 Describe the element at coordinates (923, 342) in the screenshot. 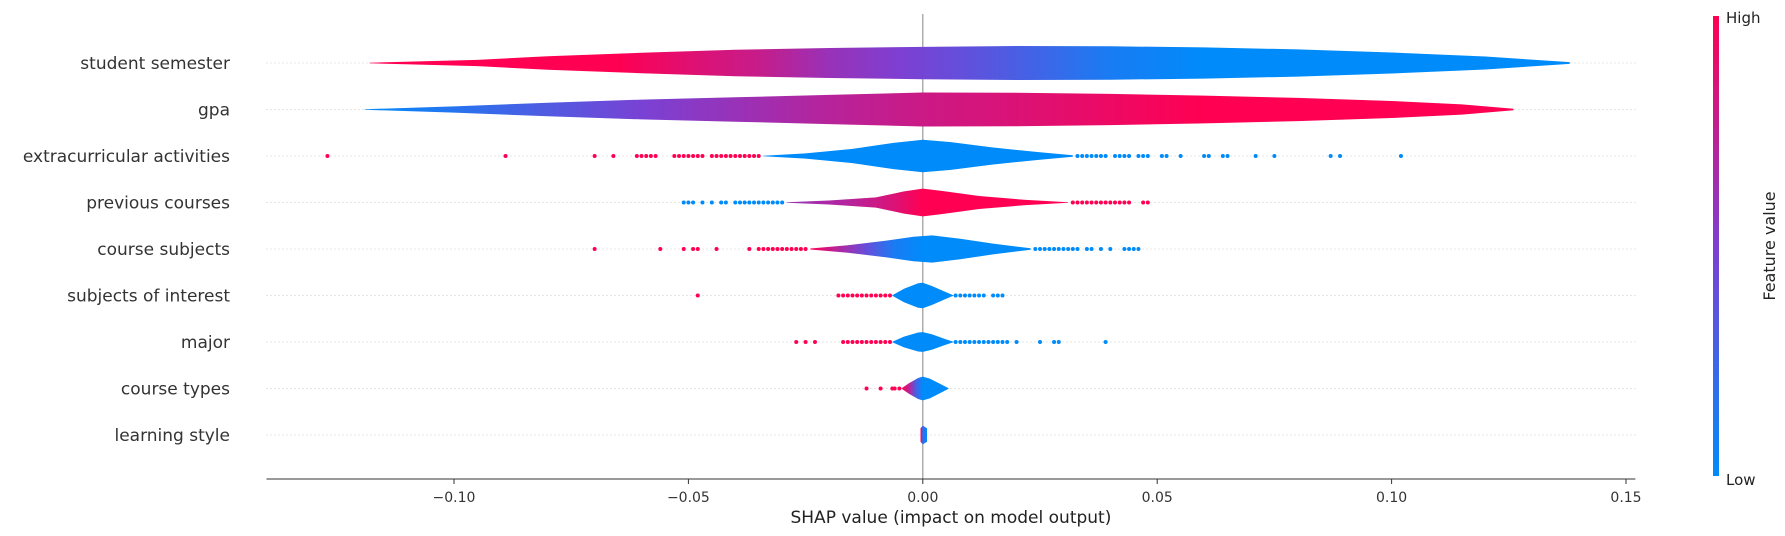

I see `violin-major` at that location.